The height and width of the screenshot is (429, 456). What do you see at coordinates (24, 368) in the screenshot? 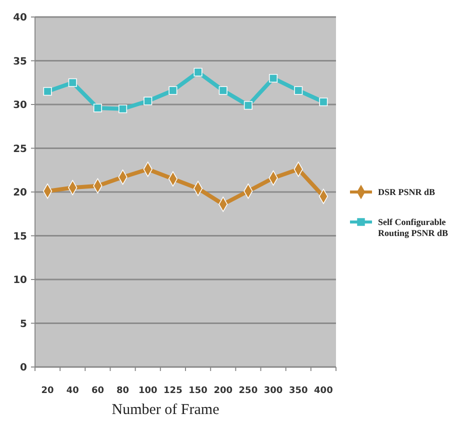
I see `y-tick-label: 0` at bounding box center [24, 368].